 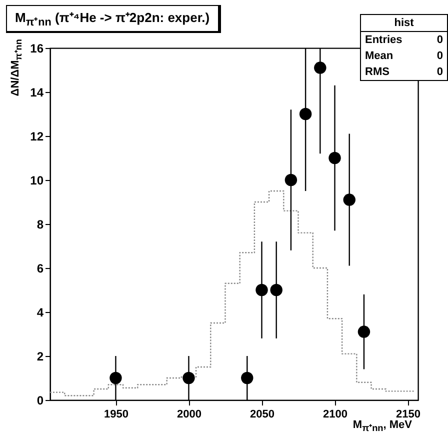 I want to click on y-tick-label: 4, so click(x=40, y=313).